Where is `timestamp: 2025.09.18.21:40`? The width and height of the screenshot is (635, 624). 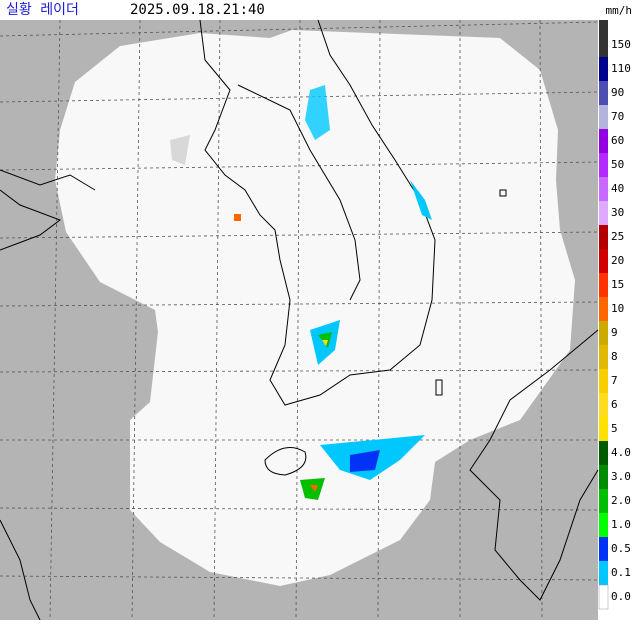
timestamp: 2025.09.18.21:40 is located at coordinates (197, 10).